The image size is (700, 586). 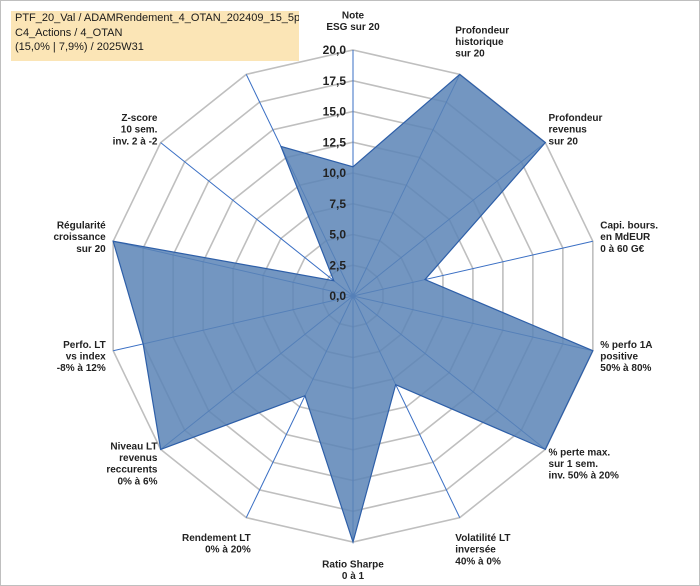 I want to click on tick-label: 15,0, so click(x=335, y=112).